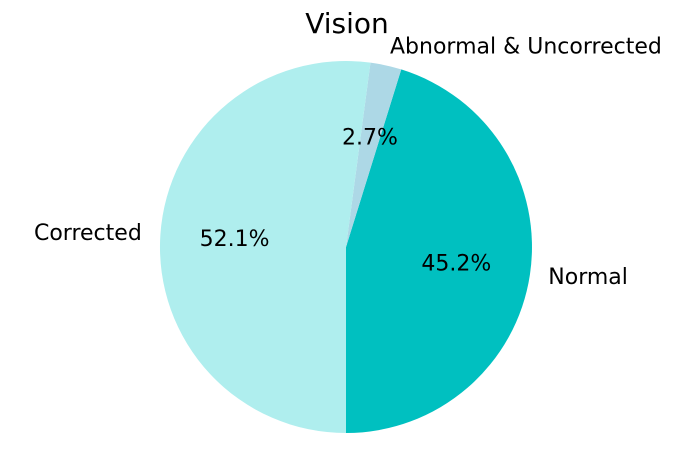 This screenshot has height=473, width=680. What do you see at coordinates (235, 239) in the screenshot?
I see `slice-percent-label: 52.1%` at bounding box center [235, 239].